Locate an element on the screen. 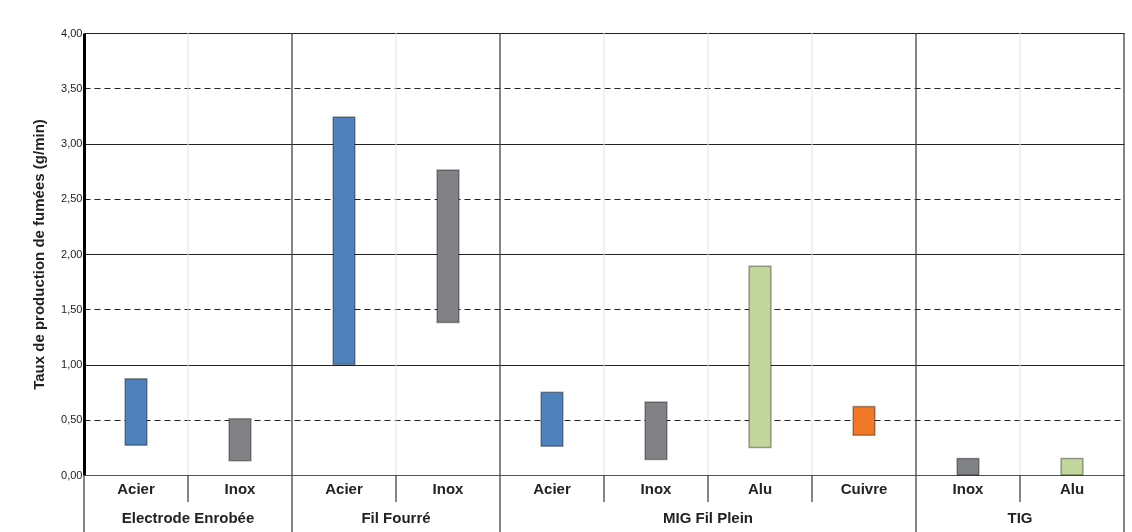  y-tick-label: 1,00 is located at coordinates (72, 364).